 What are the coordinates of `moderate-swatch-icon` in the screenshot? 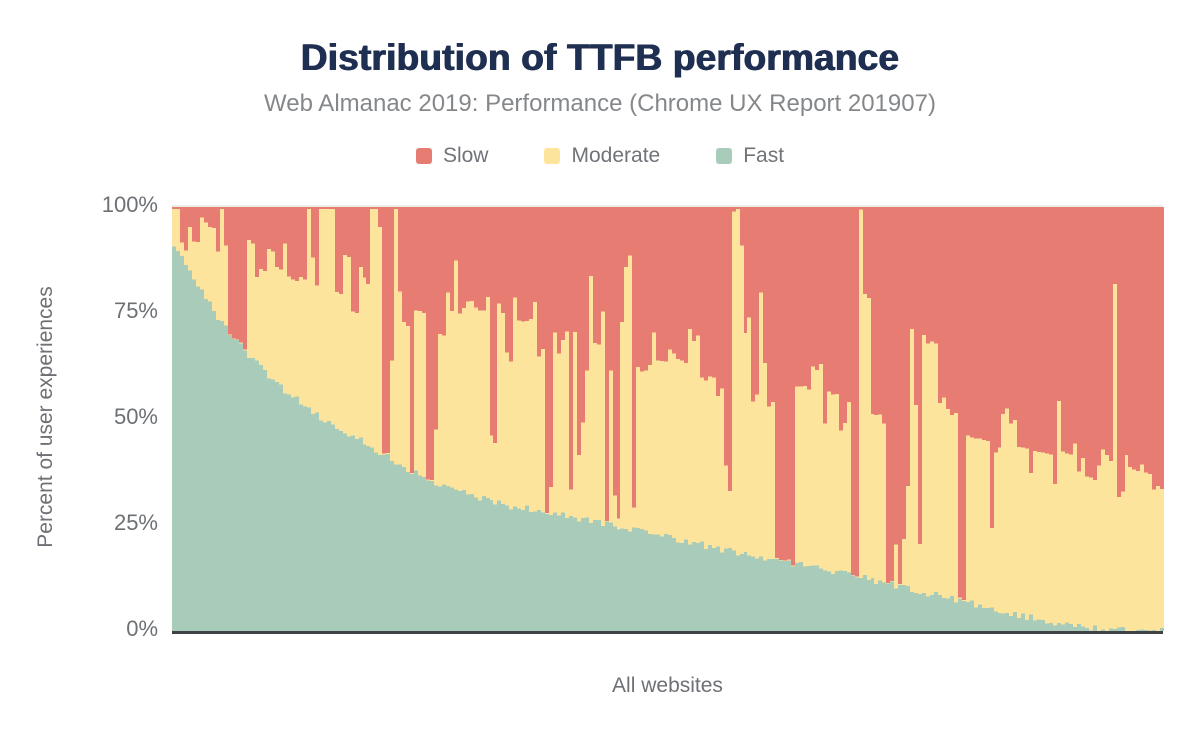 It's located at (552, 156).